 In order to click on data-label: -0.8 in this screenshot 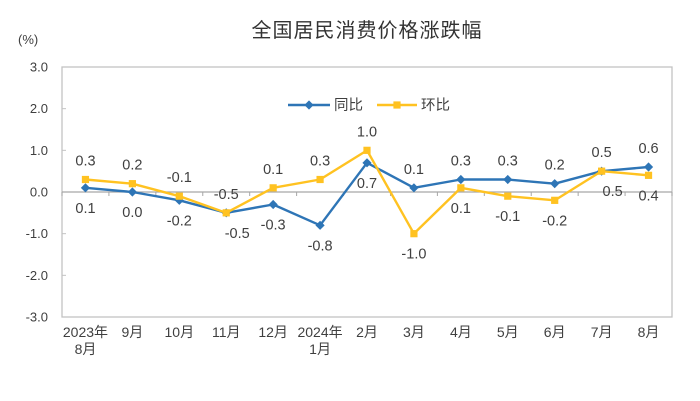, I will do `click(320, 246)`.